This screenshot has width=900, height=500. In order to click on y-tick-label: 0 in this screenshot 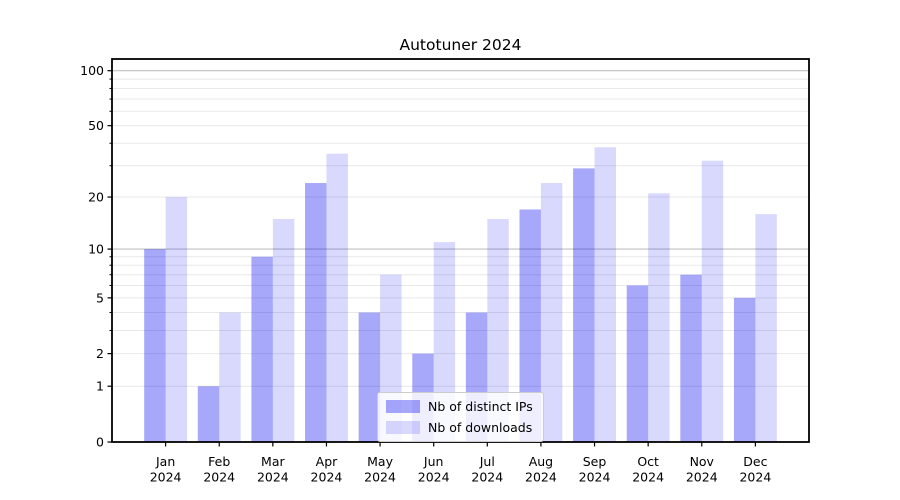, I will do `click(100, 442)`.